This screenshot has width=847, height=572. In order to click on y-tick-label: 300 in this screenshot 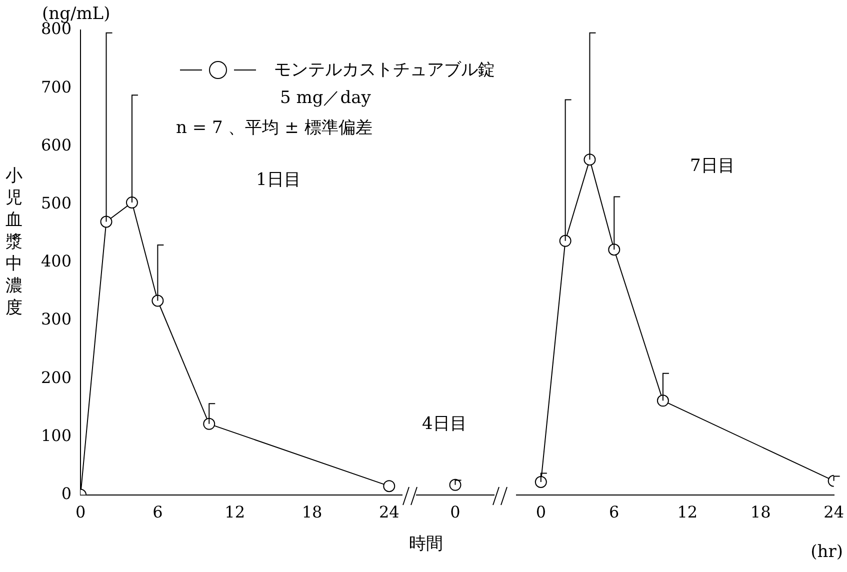, I will do `click(56, 319)`.